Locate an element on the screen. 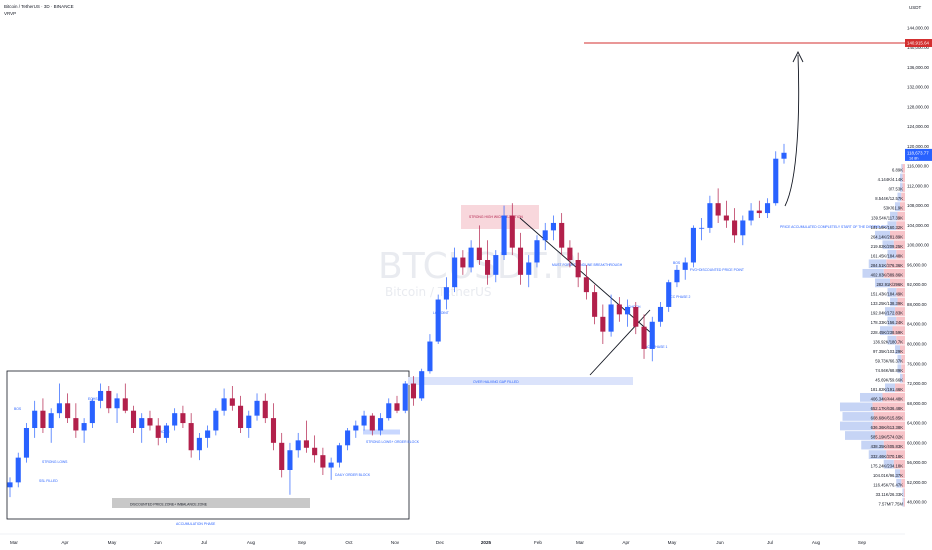  volume-profile-row: 0/7.53K is located at coordinates (897, 187).